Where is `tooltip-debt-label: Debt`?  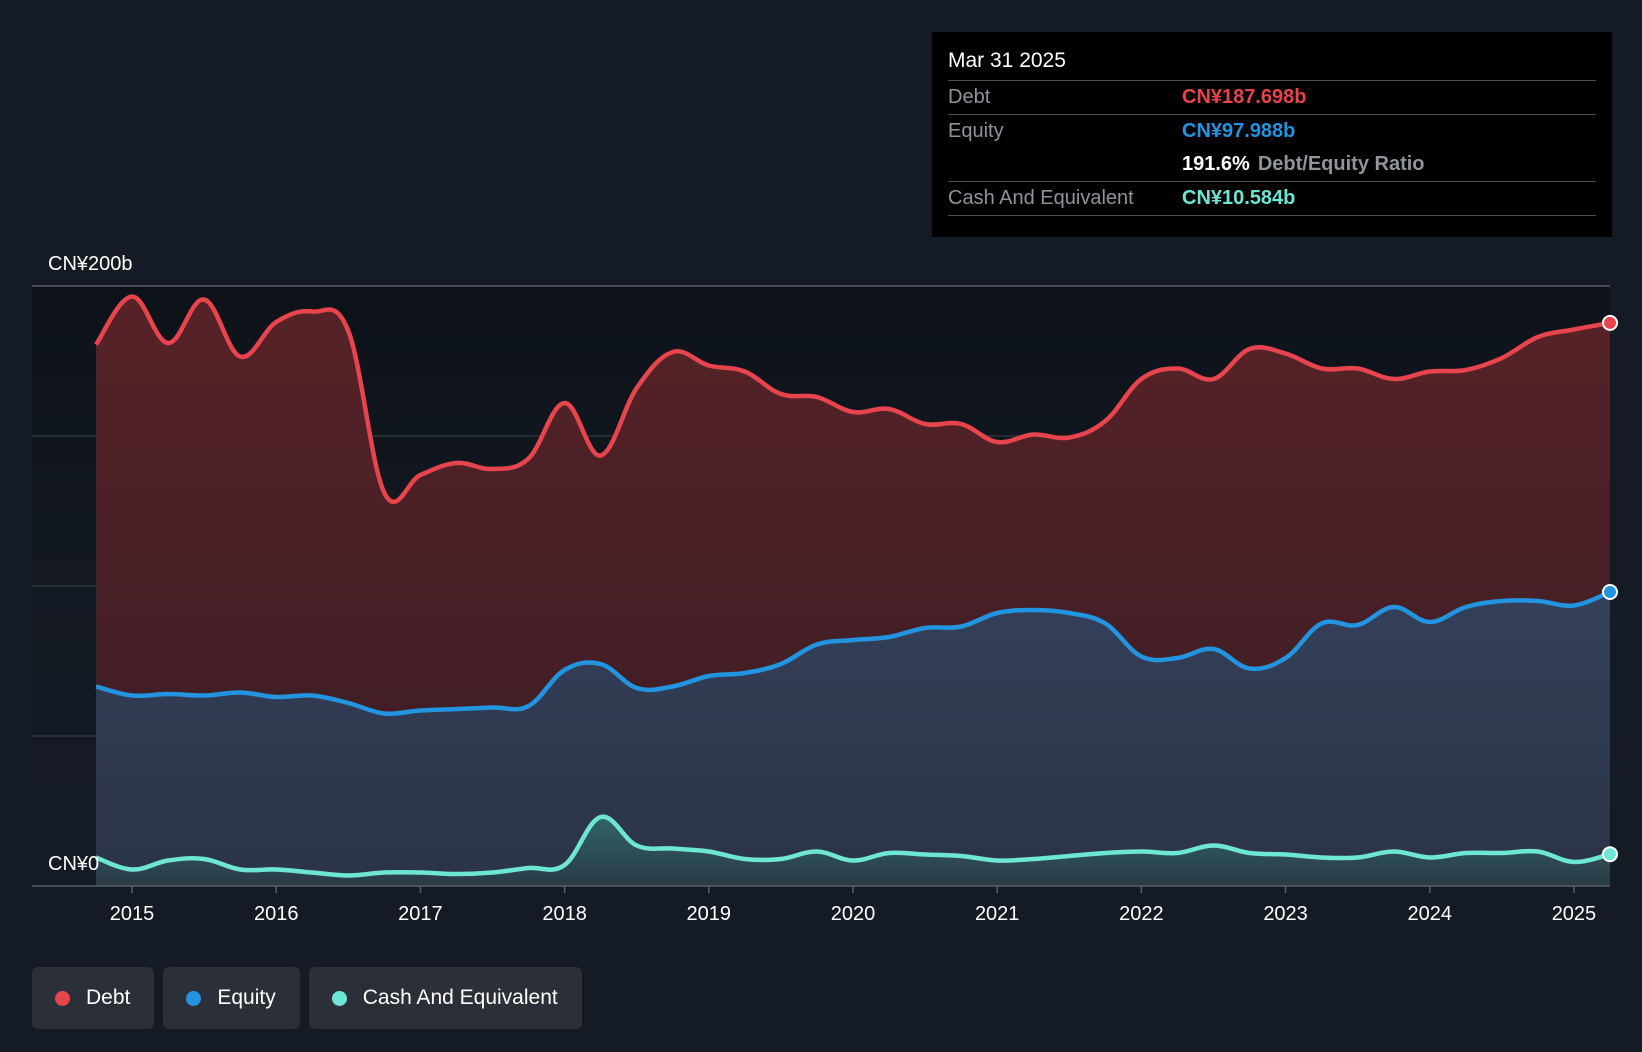
tooltip-debt-label: Debt is located at coordinates (969, 97).